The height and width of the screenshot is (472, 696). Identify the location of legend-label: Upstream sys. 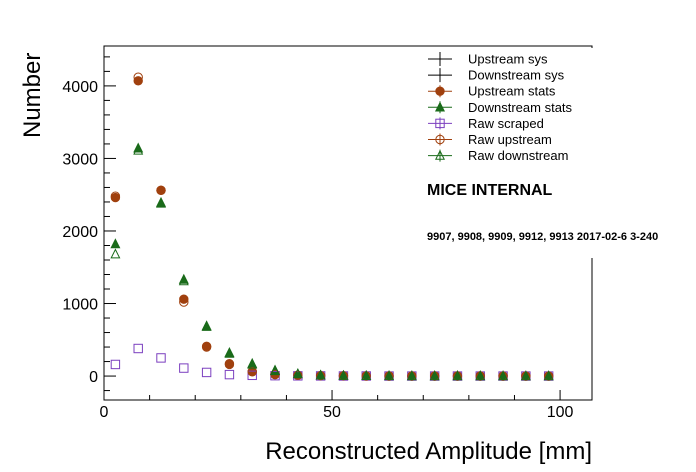
(508, 59).